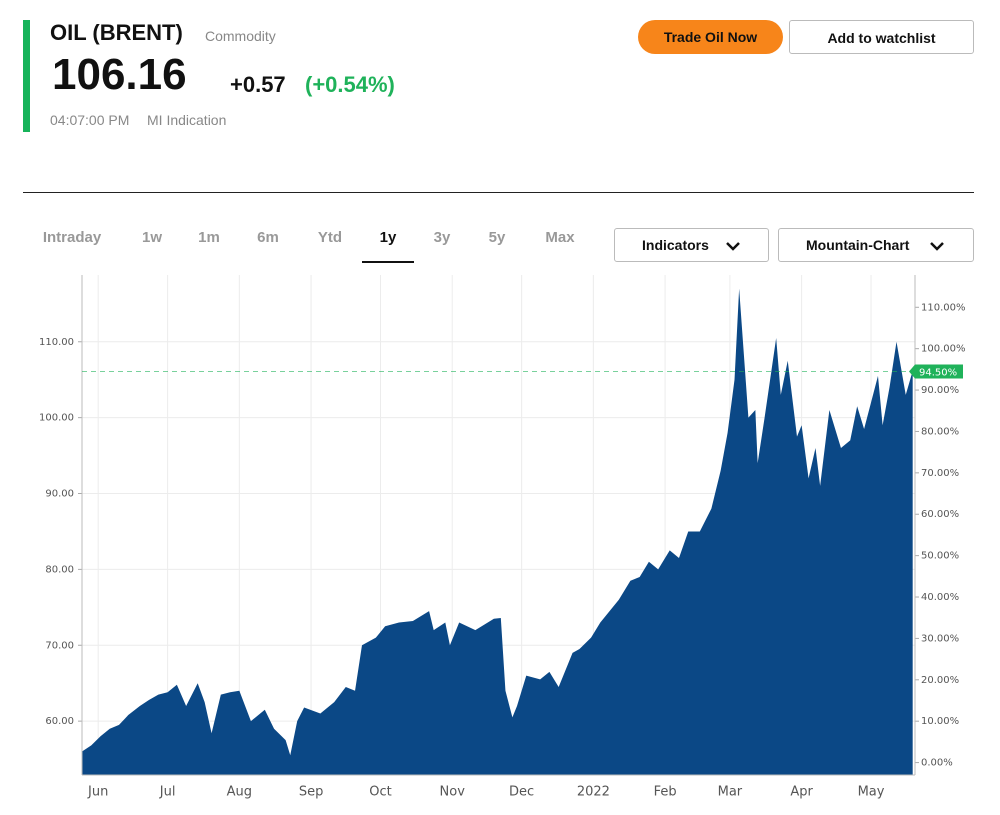  I want to click on y-tick-label: 80.00, so click(59, 569).